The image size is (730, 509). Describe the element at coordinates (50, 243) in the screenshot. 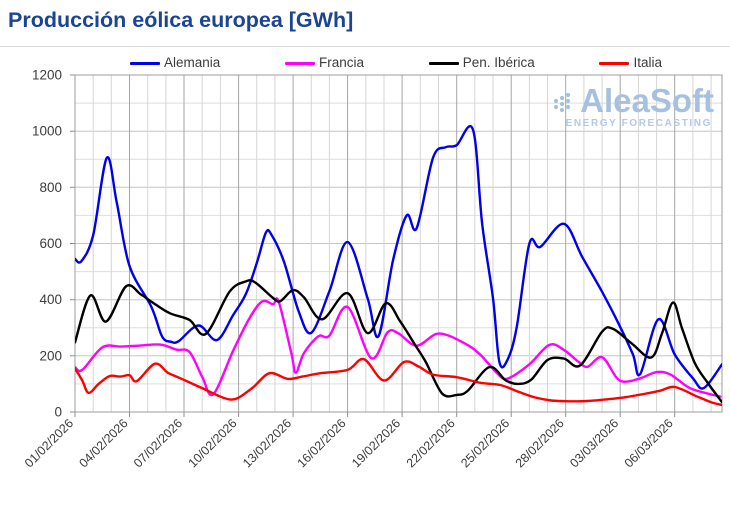

I see `y-tick-label: 600` at that location.